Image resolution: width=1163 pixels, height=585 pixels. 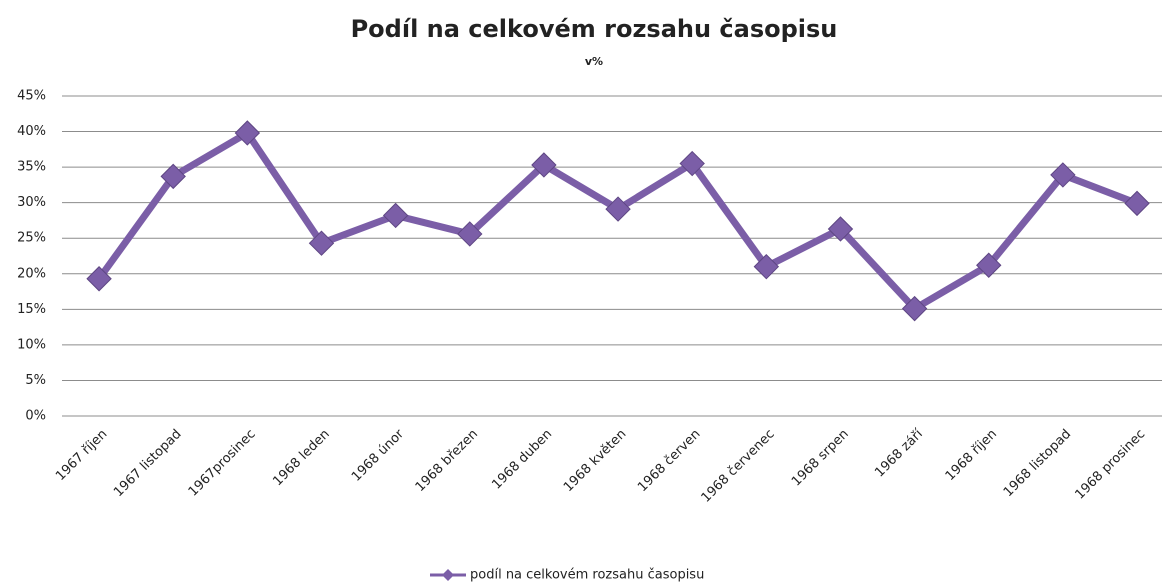 I want to click on y-tick-label: 10%, so click(x=31, y=344).